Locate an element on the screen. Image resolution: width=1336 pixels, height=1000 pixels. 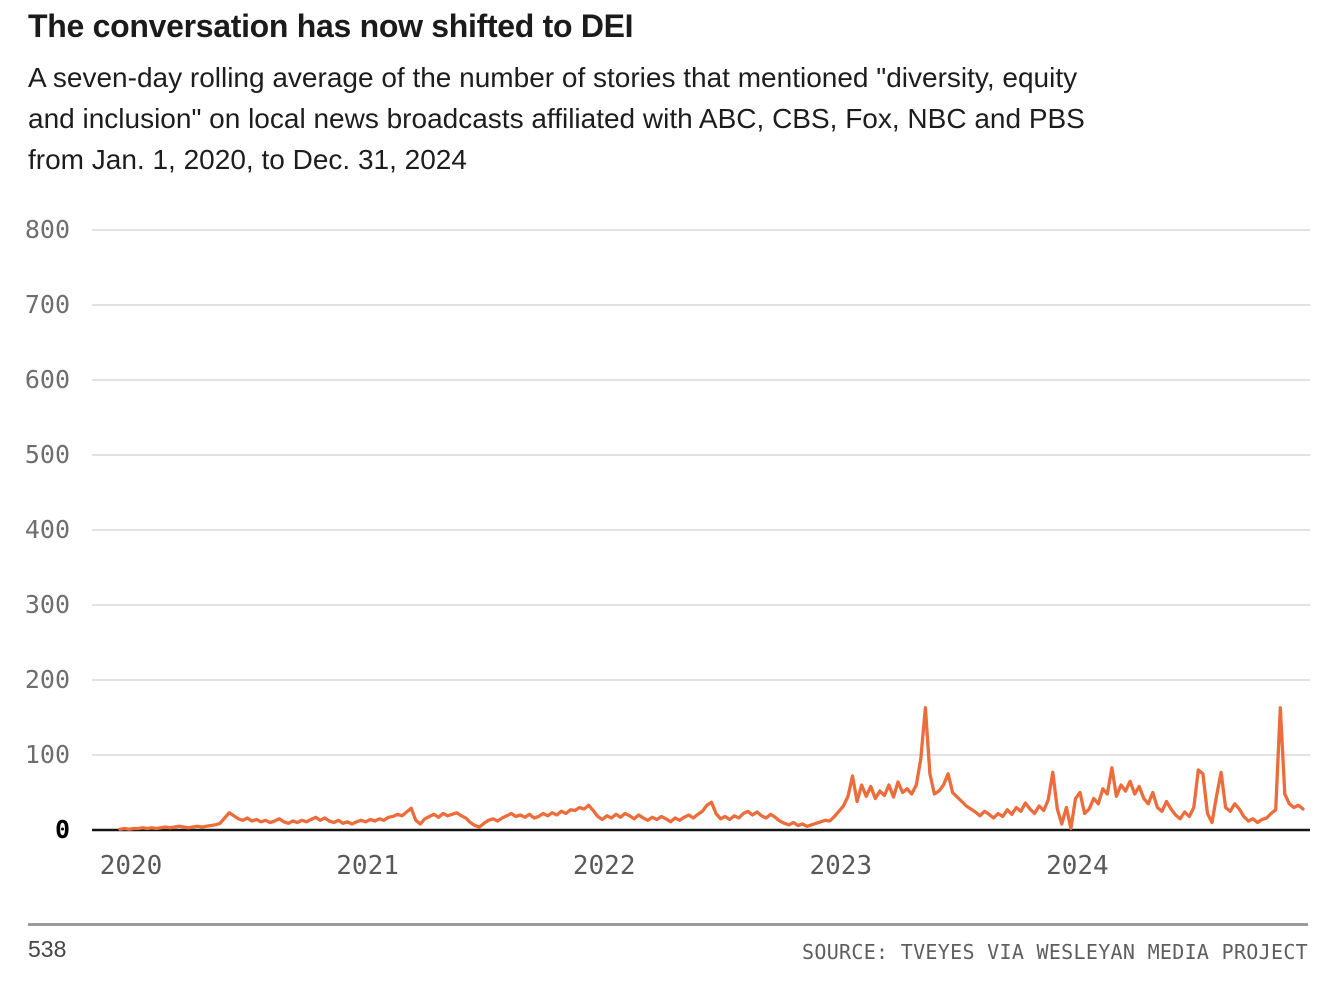
y-axis-tick-label: 600 is located at coordinates (47, 379).